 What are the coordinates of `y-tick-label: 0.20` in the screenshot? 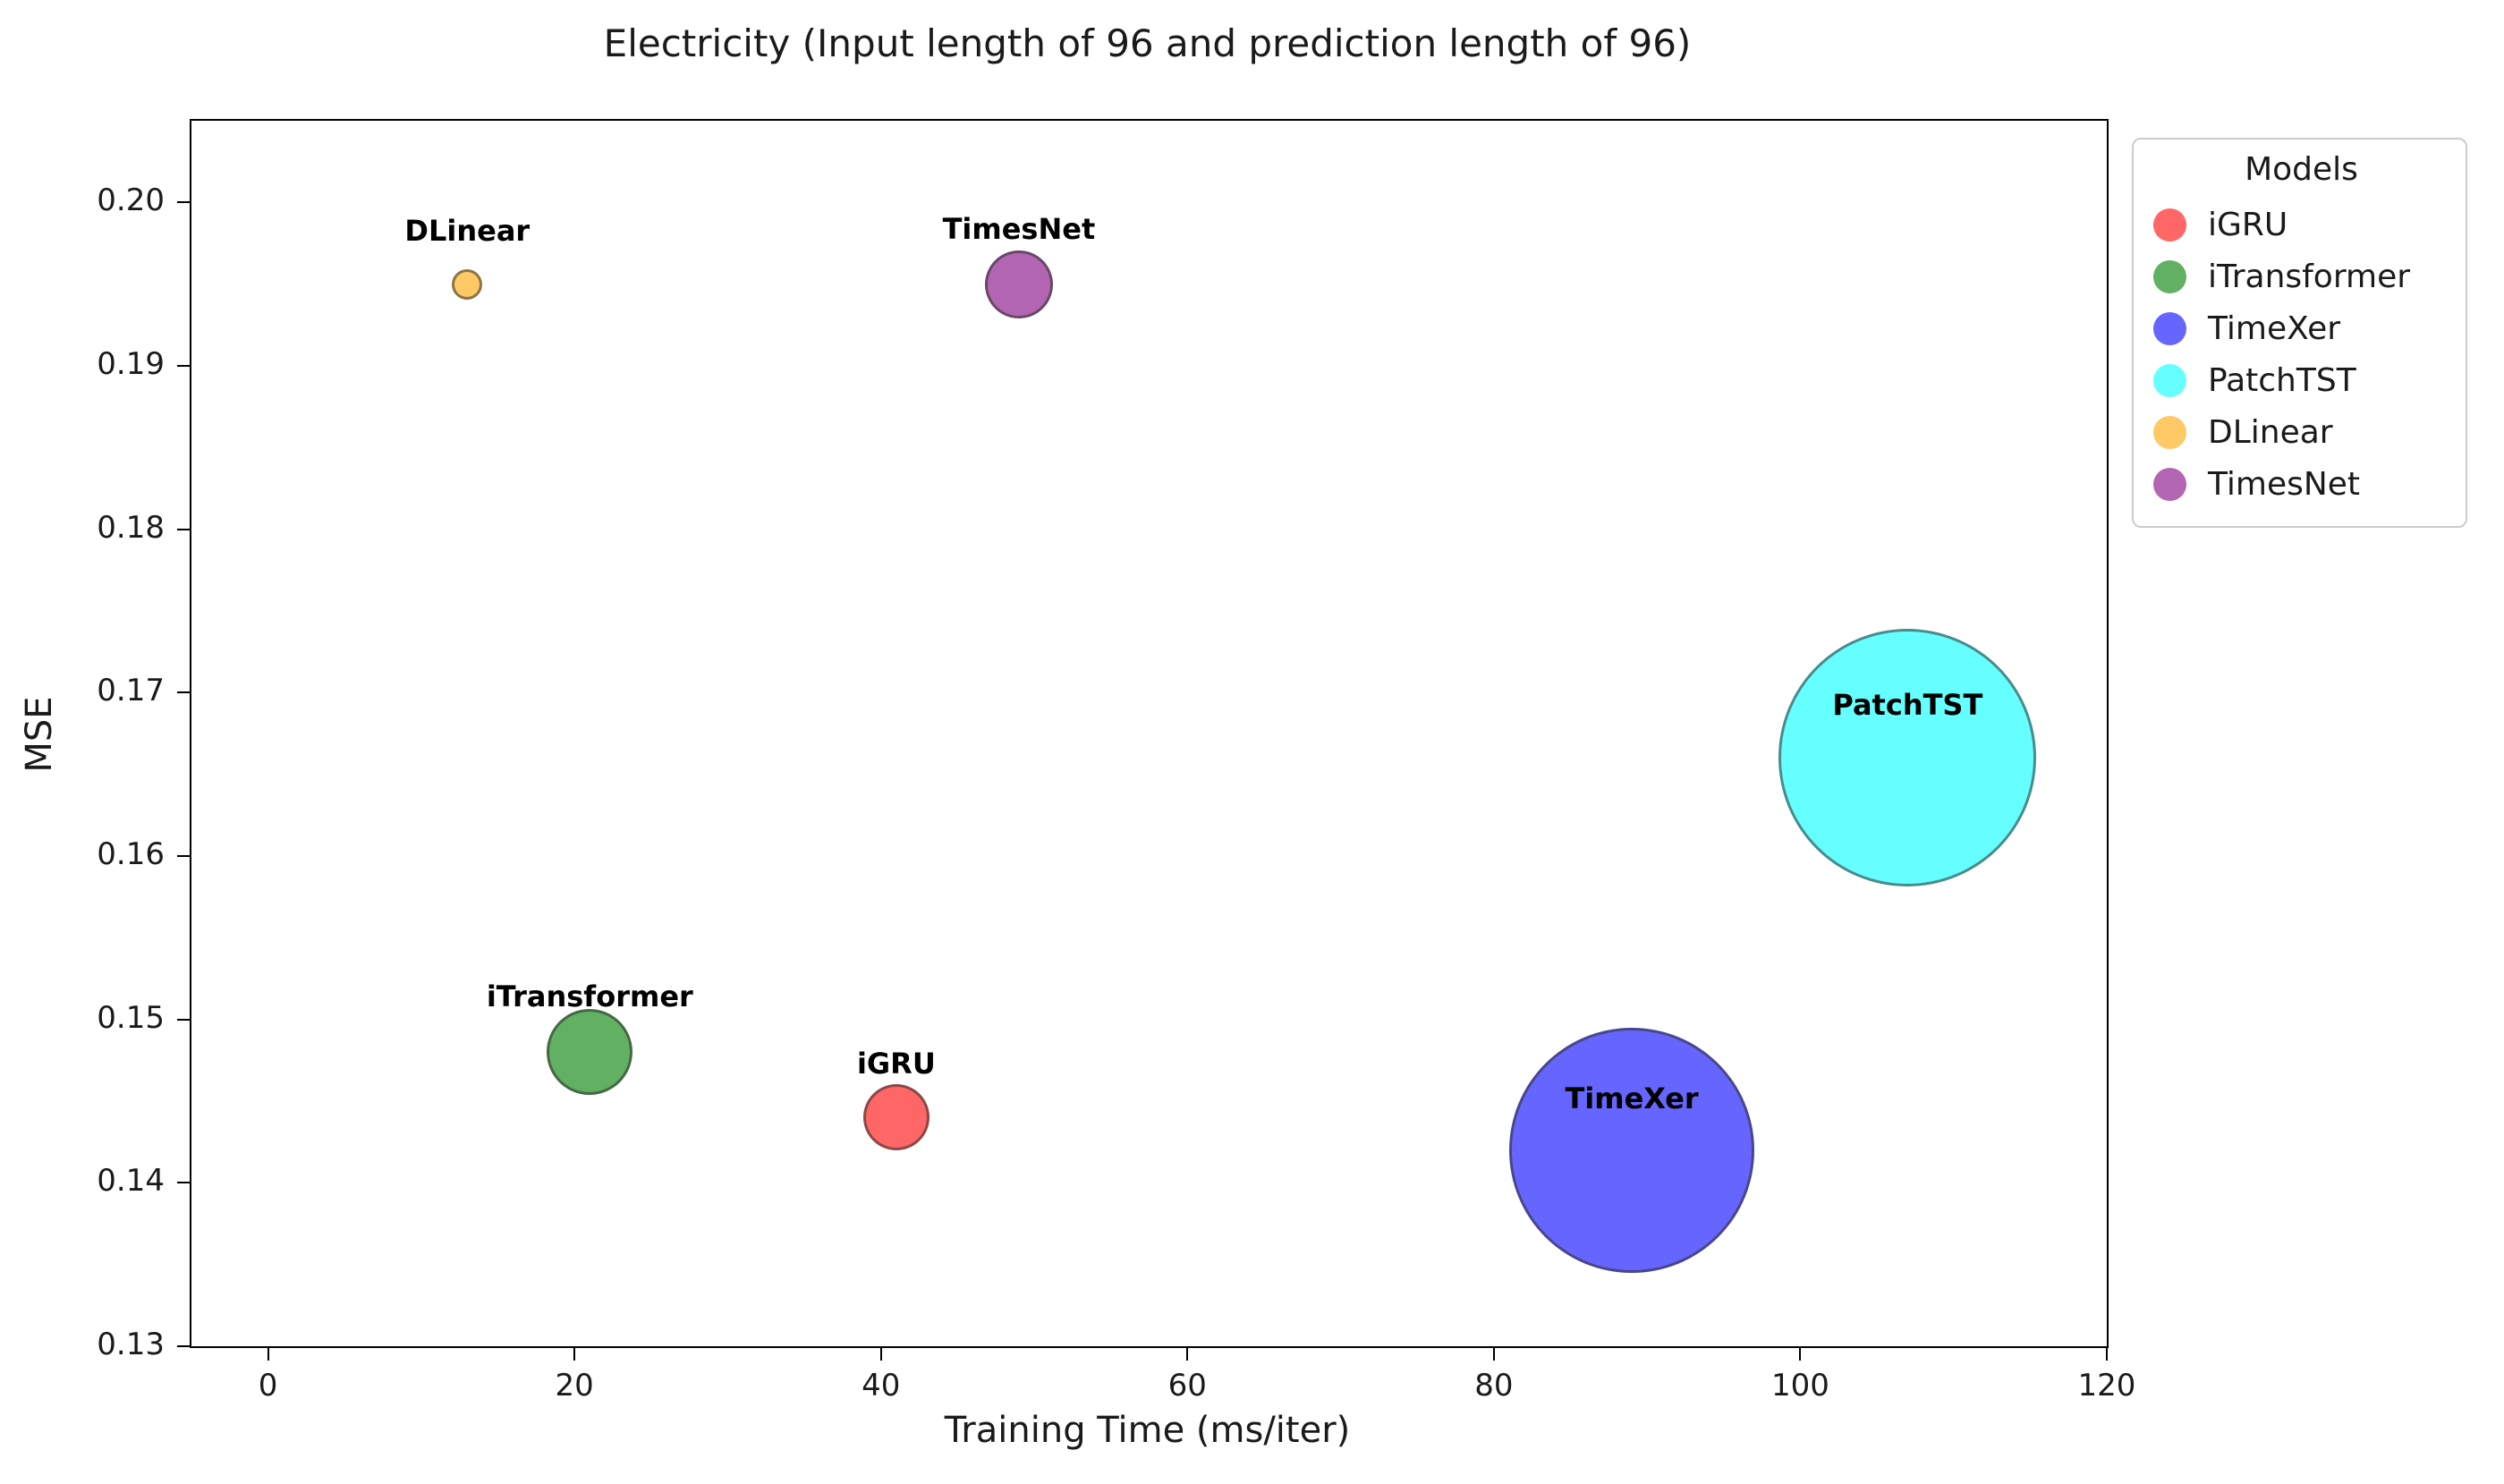 It's located at (131, 200).